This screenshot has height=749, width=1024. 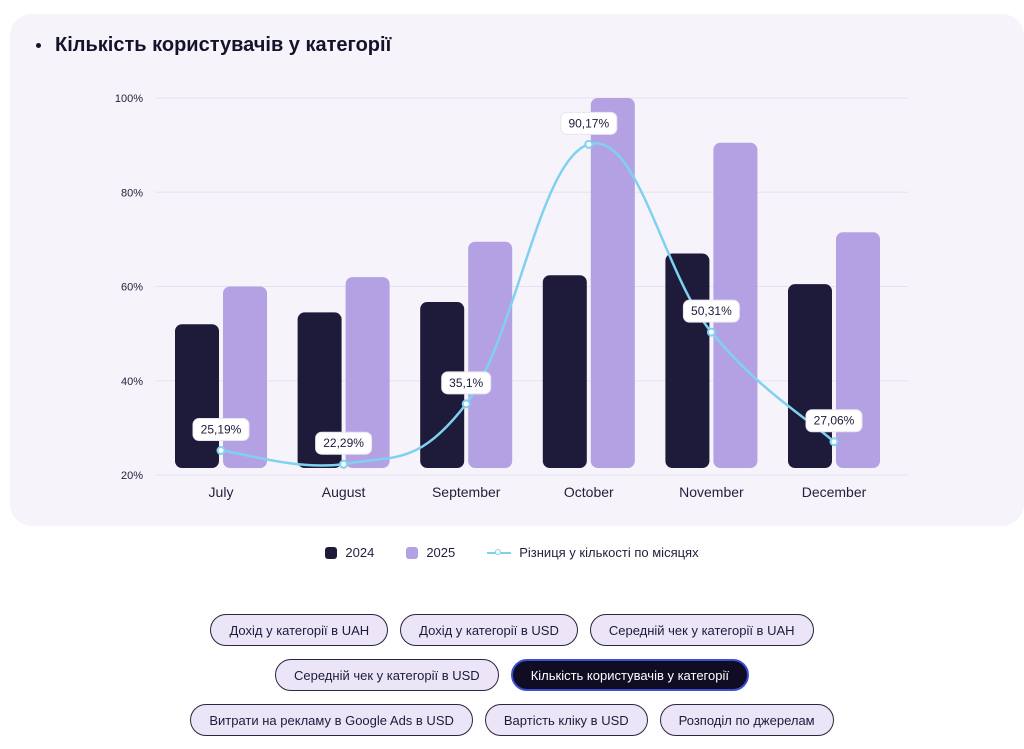 What do you see at coordinates (834, 492) in the screenshot?
I see `x-tick-label: December` at bounding box center [834, 492].